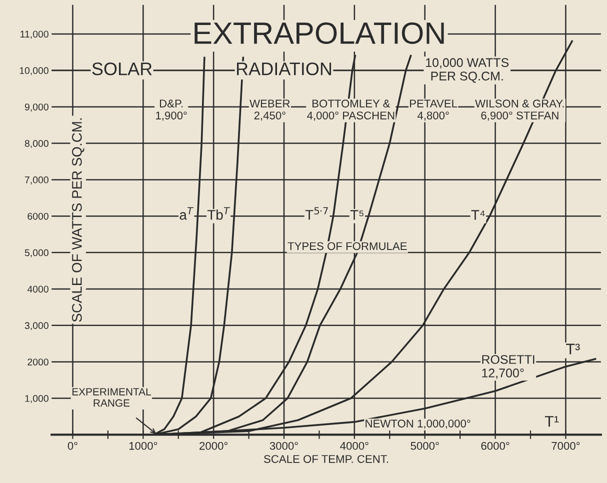  I want to click on annotation: WILSON & GRAY. 6,900° STEFAN, so click(519, 110).